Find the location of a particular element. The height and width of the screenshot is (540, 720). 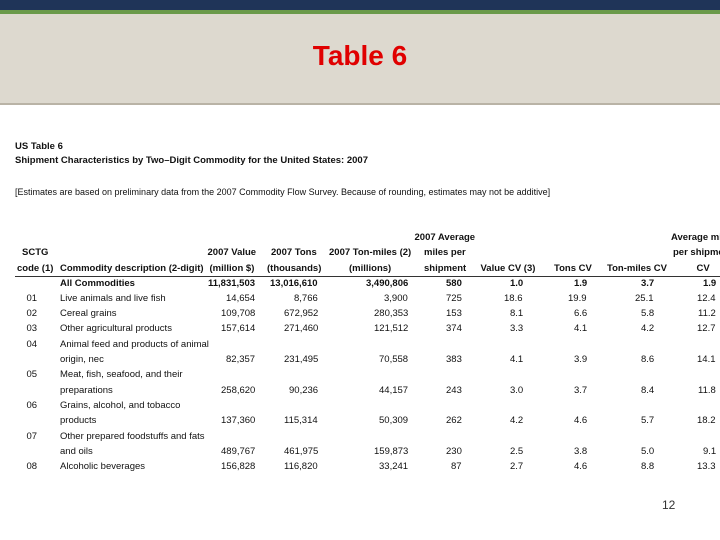

cell-value: 8.6 is located at coordinates (648, 359).